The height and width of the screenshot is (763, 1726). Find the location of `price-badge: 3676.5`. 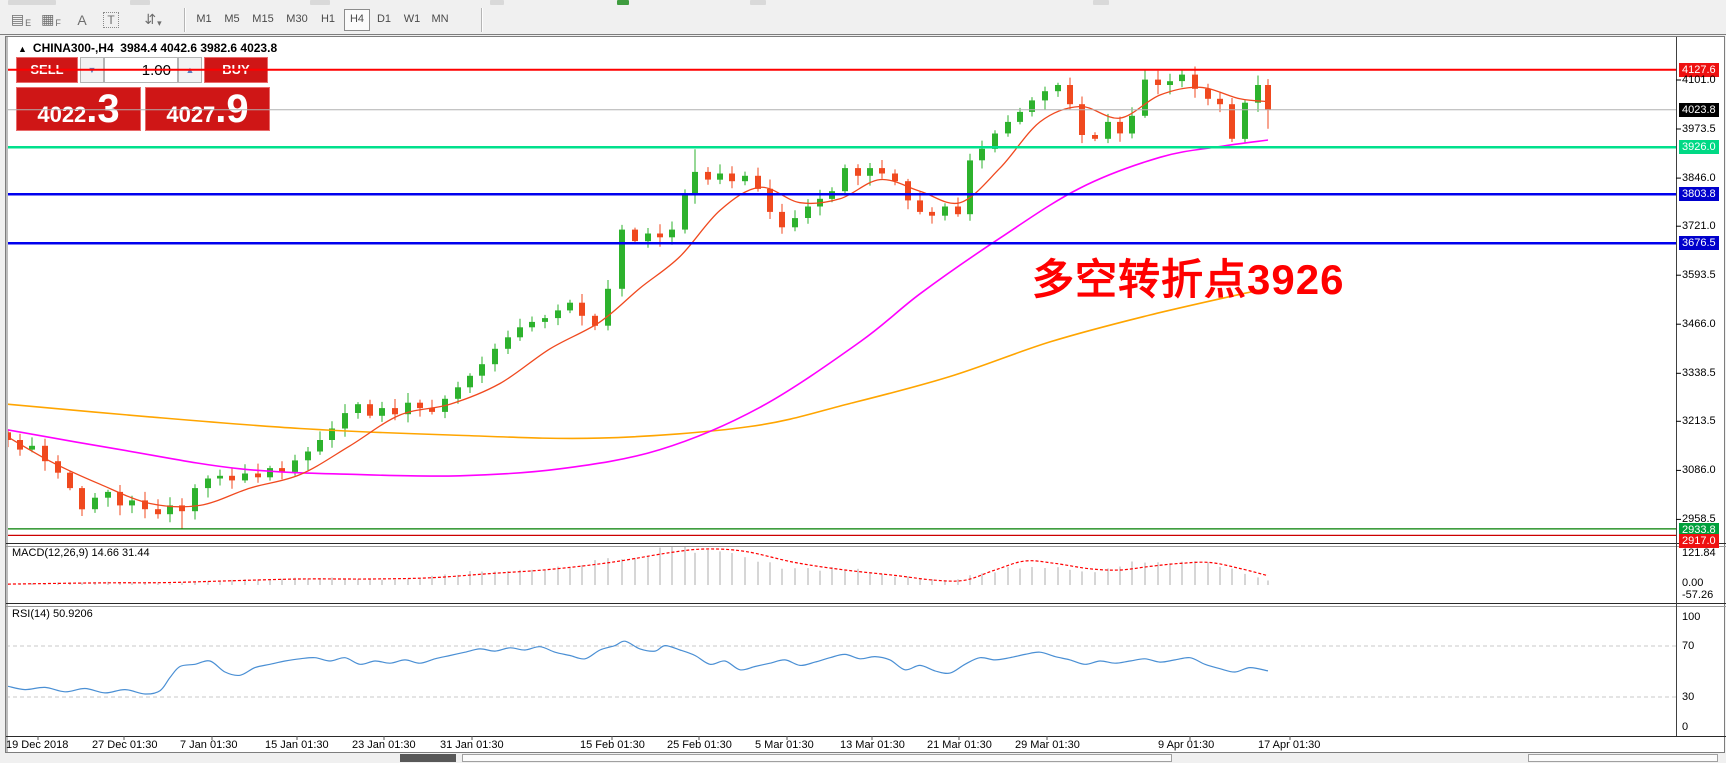

price-badge: 3676.5 is located at coordinates (1699, 243).